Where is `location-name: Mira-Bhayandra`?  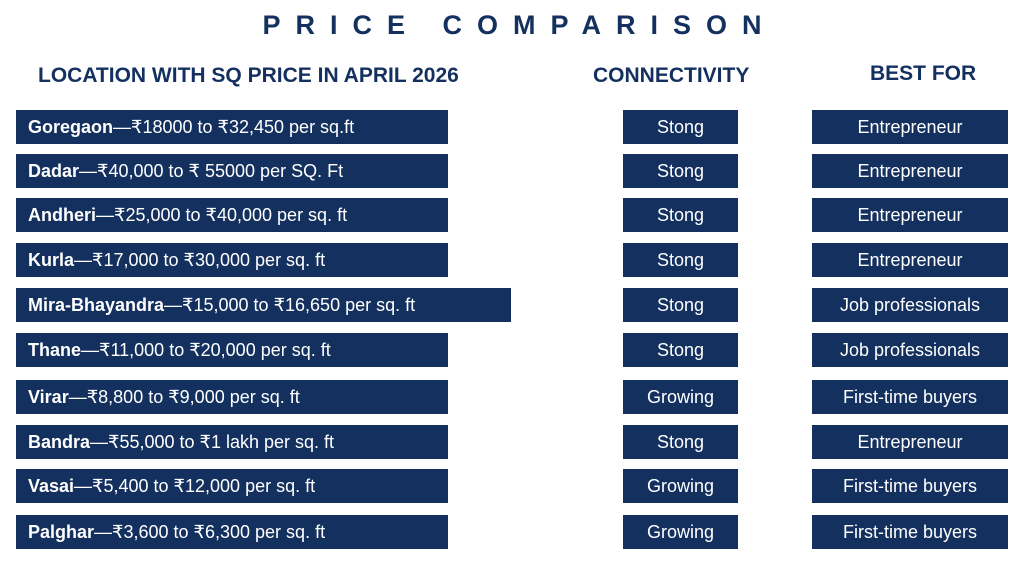
location-name: Mira-Bhayandra is located at coordinates (96, 305).